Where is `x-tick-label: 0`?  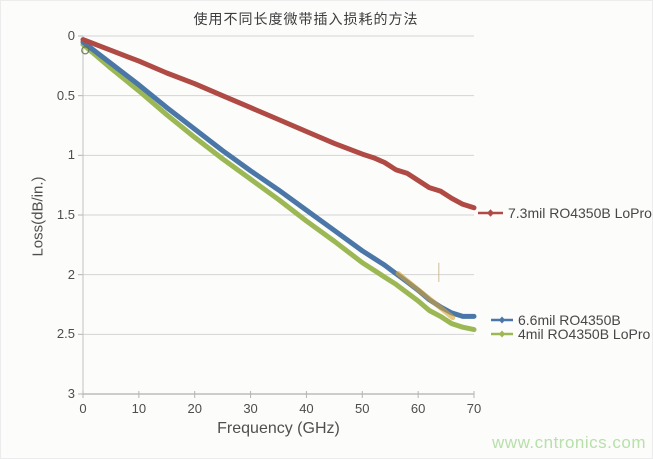 x-tick-label: 0 is located at coordinates (83, 408).